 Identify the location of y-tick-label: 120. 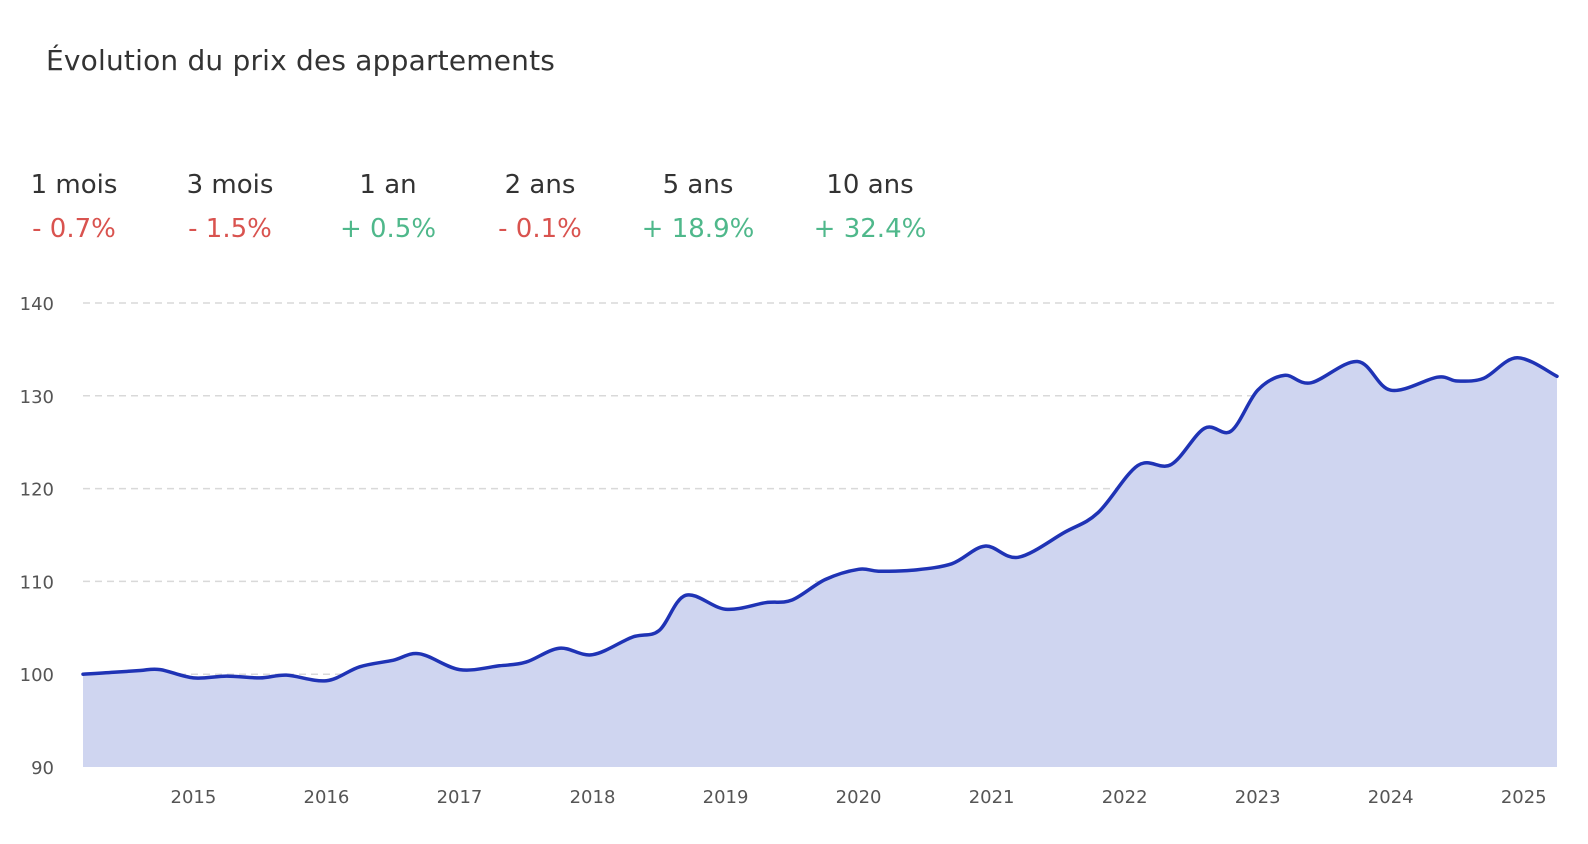
(37, 490).